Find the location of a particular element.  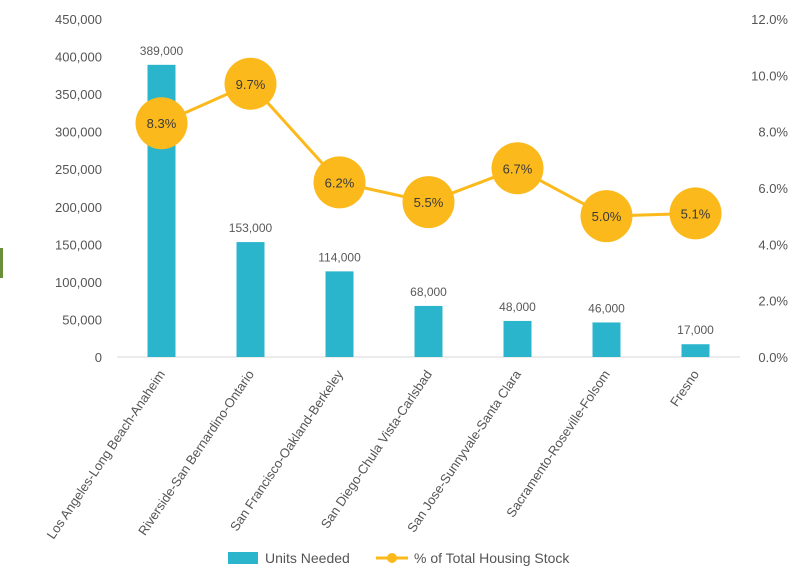

y-left-tick-label: 50,000 is located at coordinates (82, 319).